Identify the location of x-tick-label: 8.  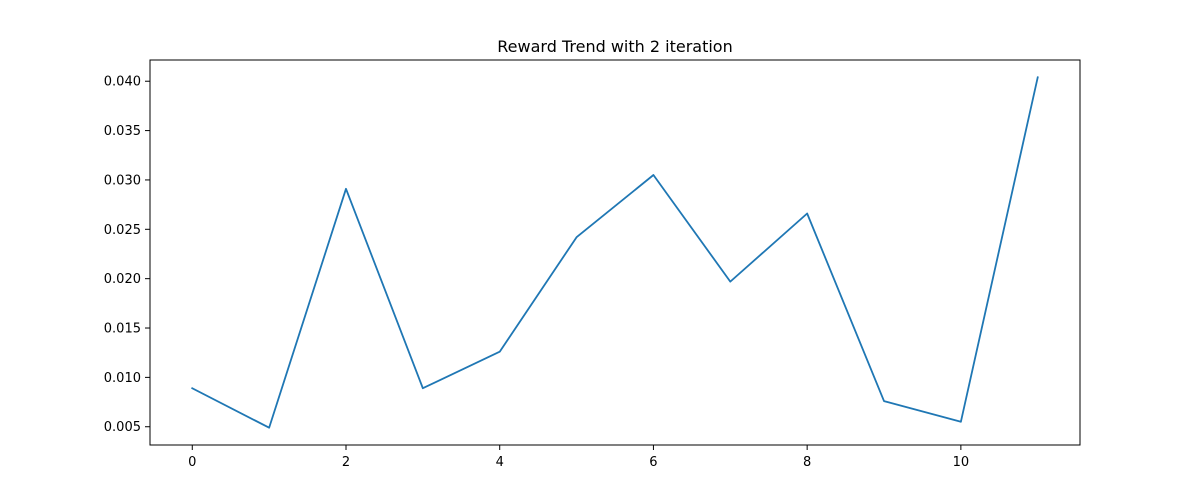
(807, 462).